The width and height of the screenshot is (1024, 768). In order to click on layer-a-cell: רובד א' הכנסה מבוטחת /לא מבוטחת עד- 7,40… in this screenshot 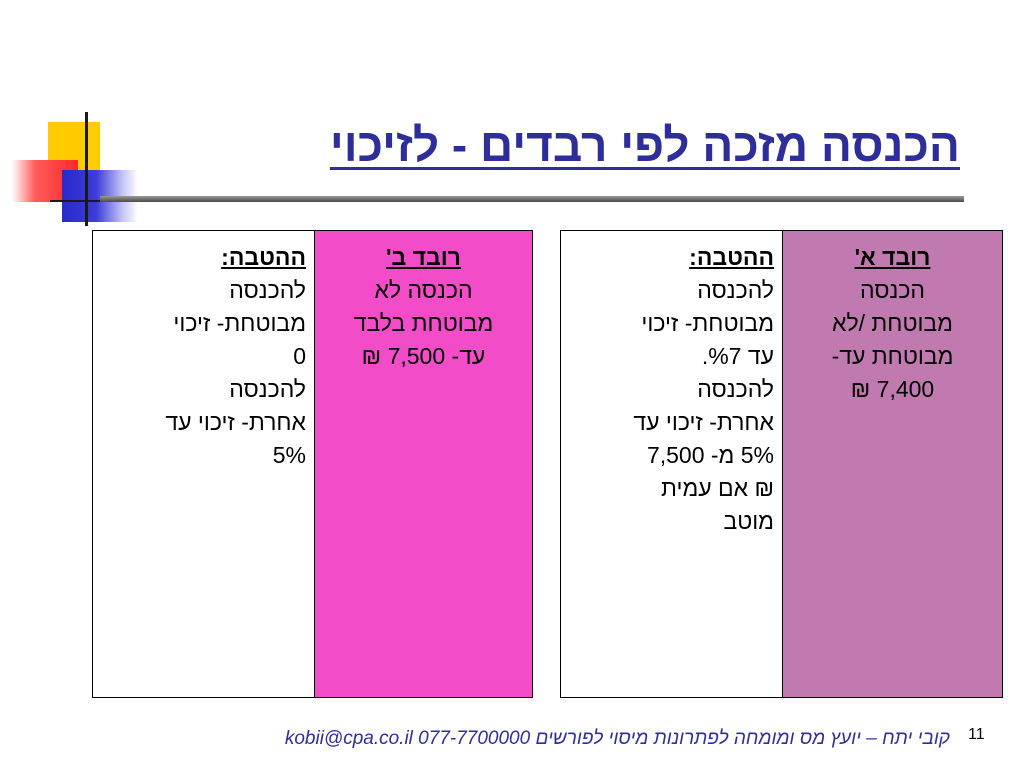, I will do `click(892, 464)`.